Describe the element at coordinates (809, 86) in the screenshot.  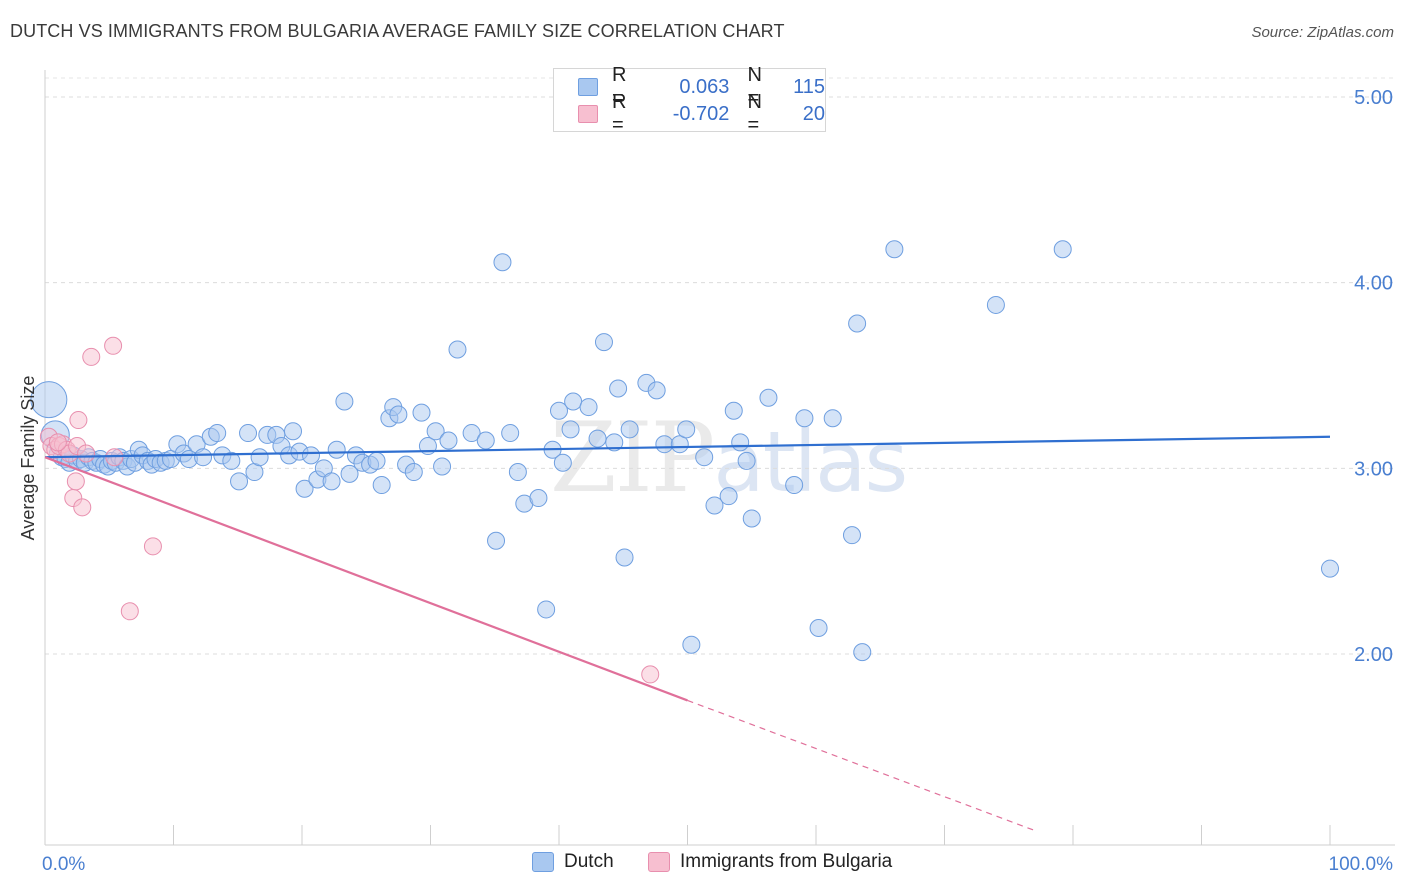
I see `legend-n-value-dutch: 115` at that location.